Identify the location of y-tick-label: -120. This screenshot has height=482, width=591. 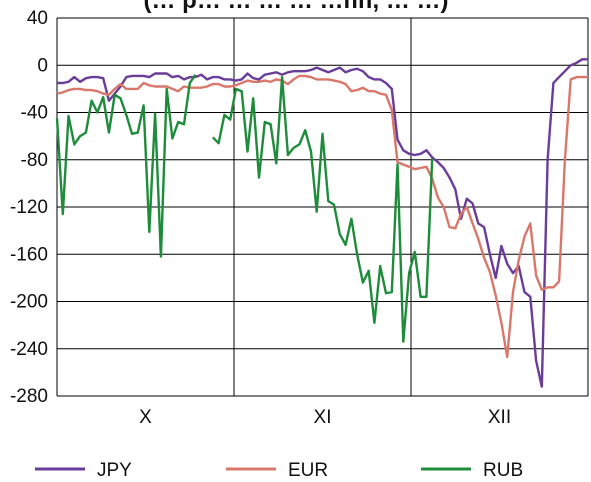
(29, 207).